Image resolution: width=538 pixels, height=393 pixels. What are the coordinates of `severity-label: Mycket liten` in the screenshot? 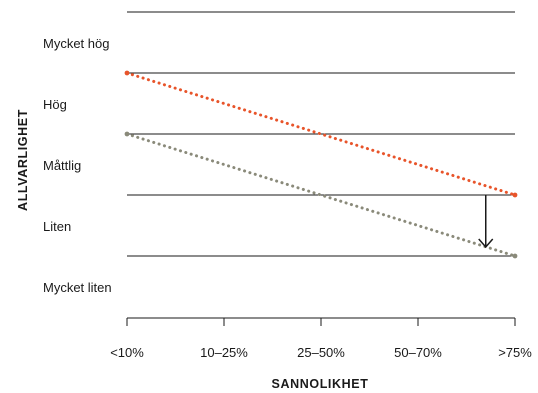 It's located at (77, 287).